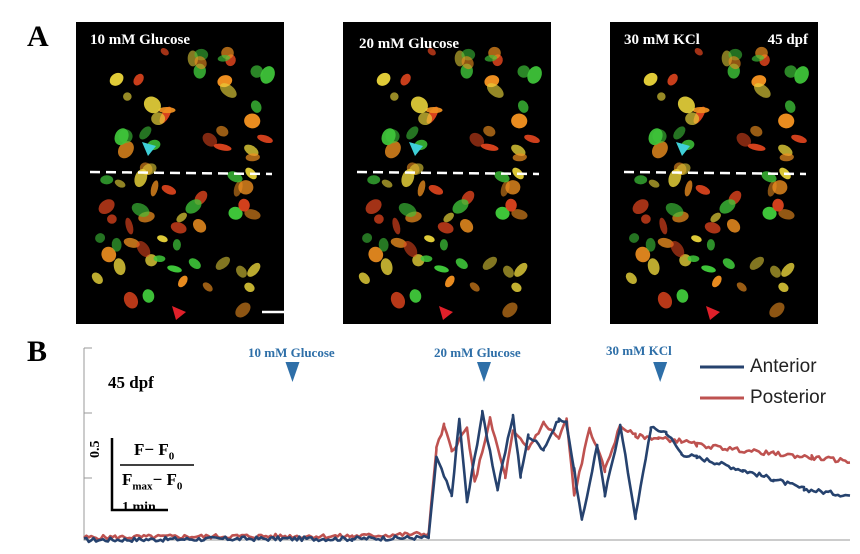 This screenshot has width=860, height=554. What do you see at coordinates (416, 149) in the screenshot?
I see `cyan-arrowhead` at bounding box center [416, 149].